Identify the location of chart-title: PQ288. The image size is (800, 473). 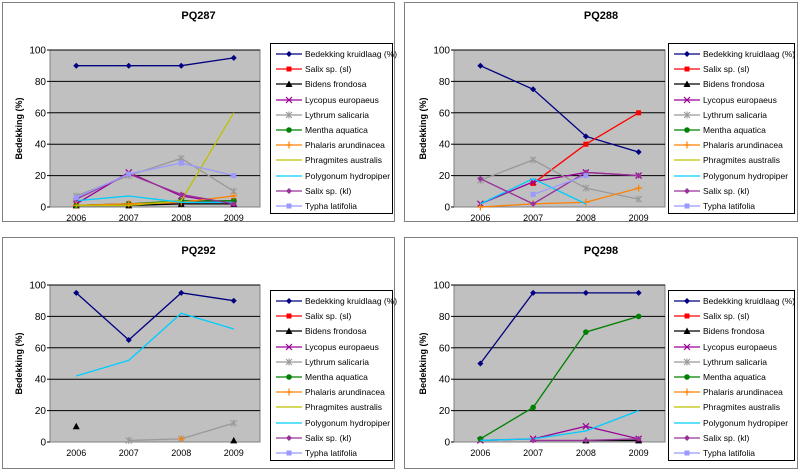
(601, 16).